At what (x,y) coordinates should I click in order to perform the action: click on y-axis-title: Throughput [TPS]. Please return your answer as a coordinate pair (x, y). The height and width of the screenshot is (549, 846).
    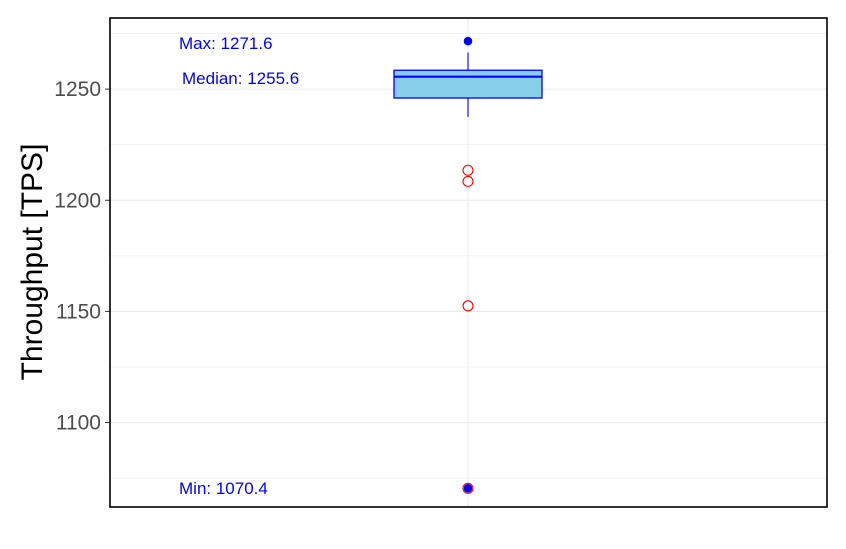
    Looking at the image, I should click on (32, 262).